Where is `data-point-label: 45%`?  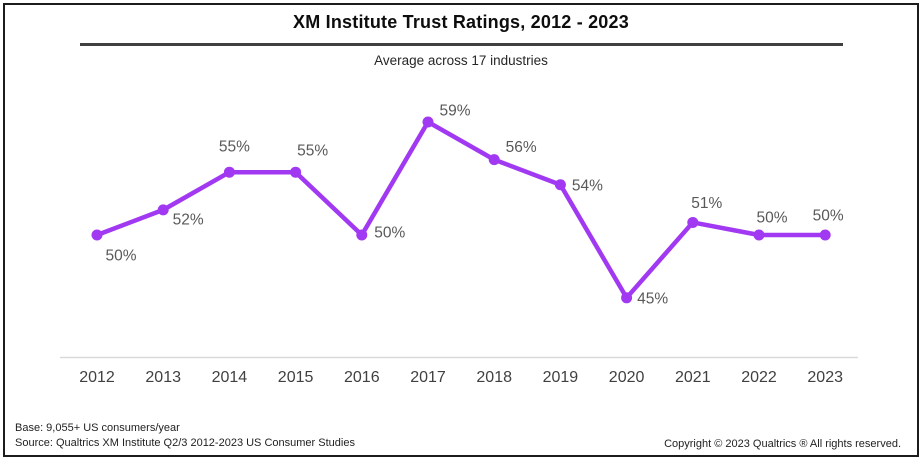 data-point-label: 45% is located at coordinates (652, 298).